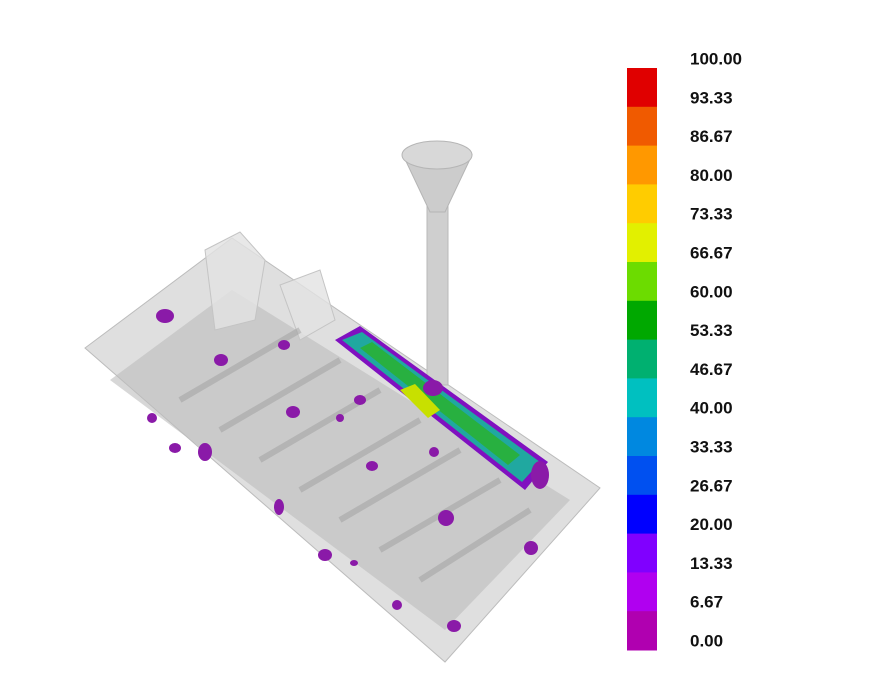  What do you see at coordinates (711, 330) in the screenshot?
I see `legend-label: 53.33` at bounding box center [711, 330].